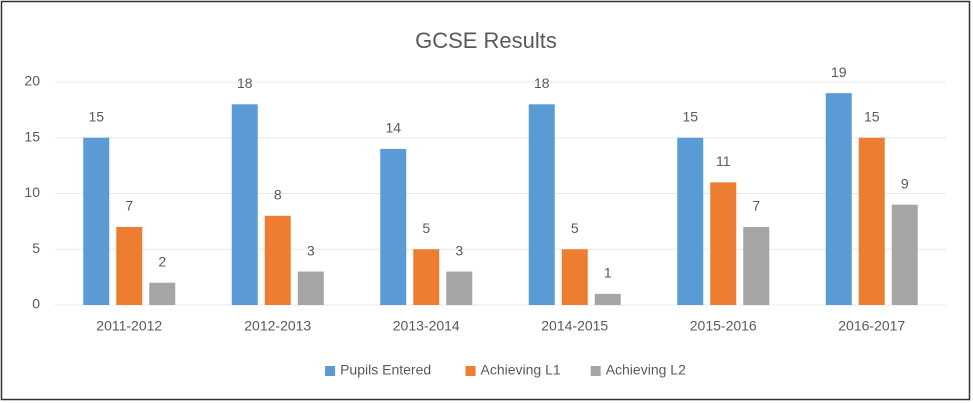  I want to click on data-label: 1, so click(608, 273).